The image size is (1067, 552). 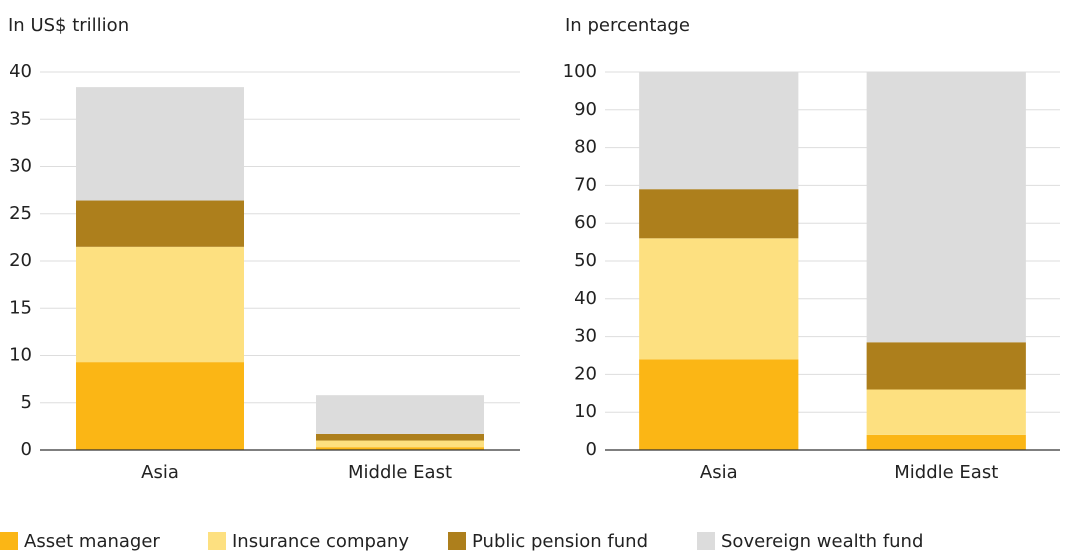 What do you see at coordinates (585, 222) in the screenshot?
I see `y-tick-label: 60` at bounding box center [585, 222].